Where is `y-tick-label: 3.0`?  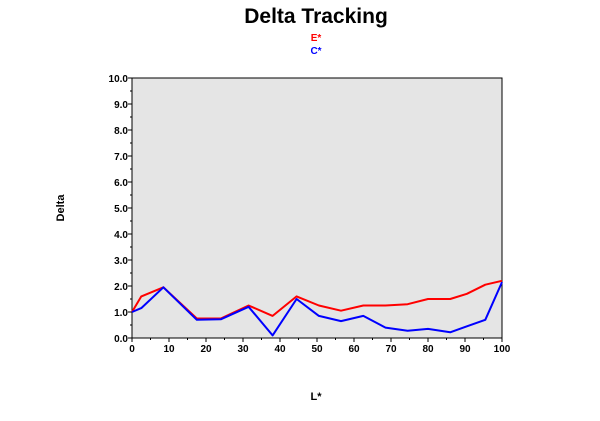
y-tick-label: 3.0 is located at coordinates (121, 261).